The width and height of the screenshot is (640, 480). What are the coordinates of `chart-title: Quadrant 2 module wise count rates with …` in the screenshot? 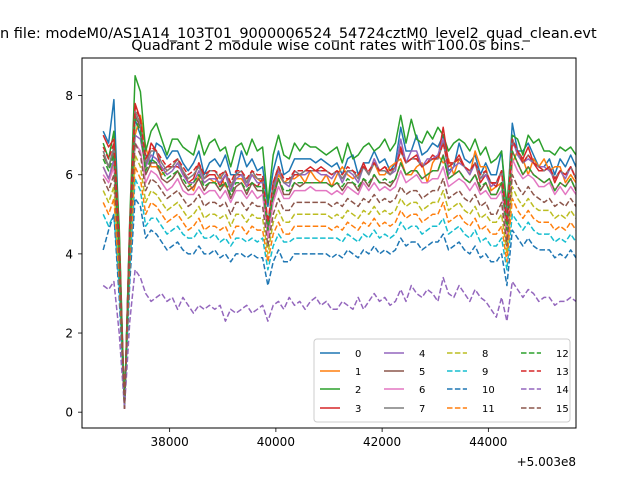 It's located at (328, 46).